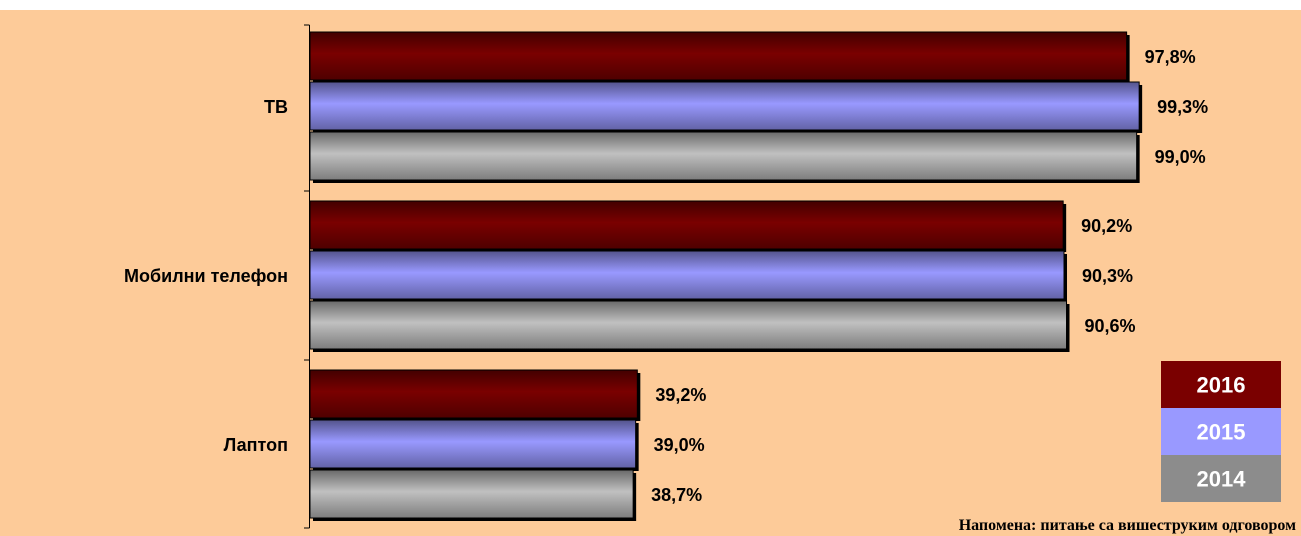 The height and width of the screenshot is (536, 1301). I want to click on legend-swatch-2016, so click(1221, 384).